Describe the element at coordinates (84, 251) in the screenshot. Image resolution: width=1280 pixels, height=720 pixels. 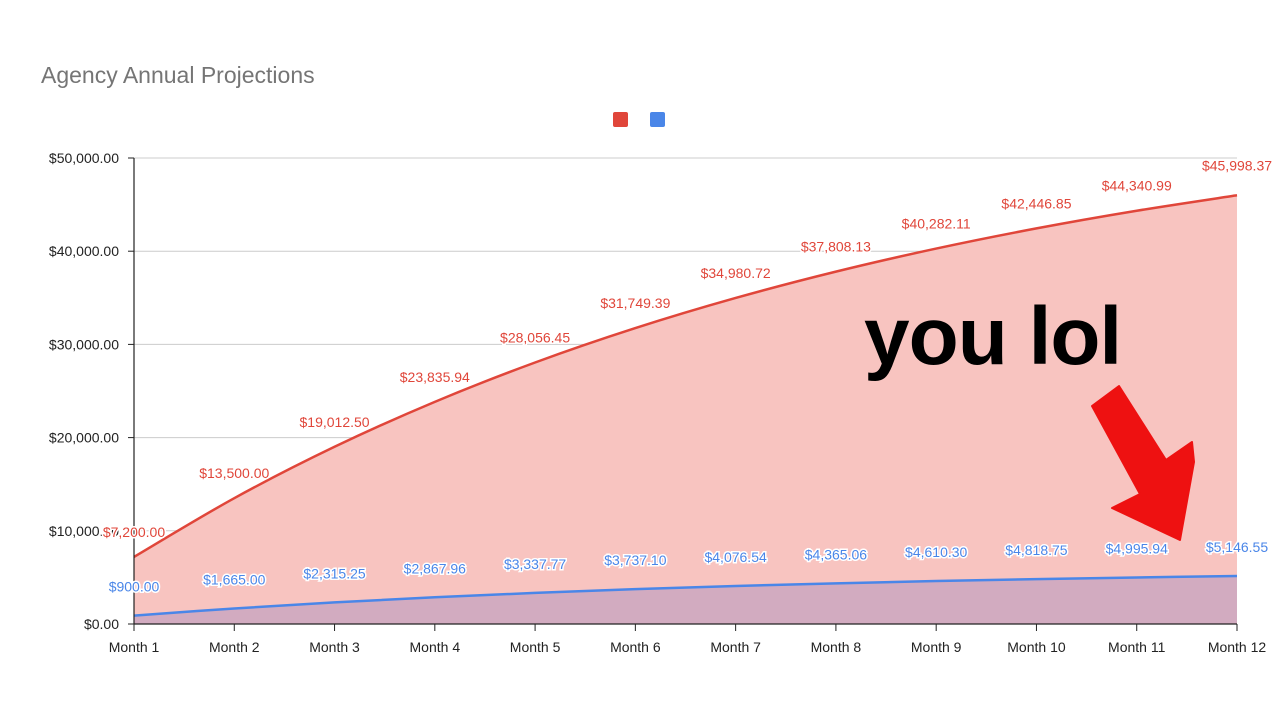
I see `y-tick-label: $40,000.00` at that location.